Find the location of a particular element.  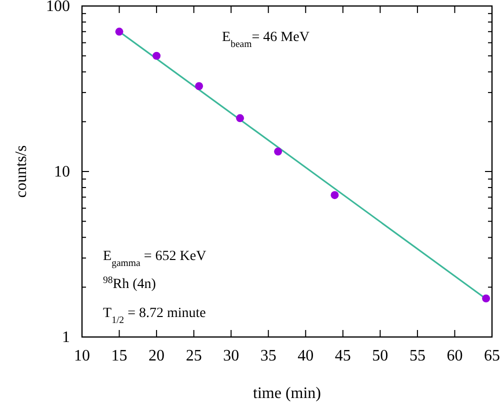

x-tick-label: 40 is located at coordinates (306, 355).